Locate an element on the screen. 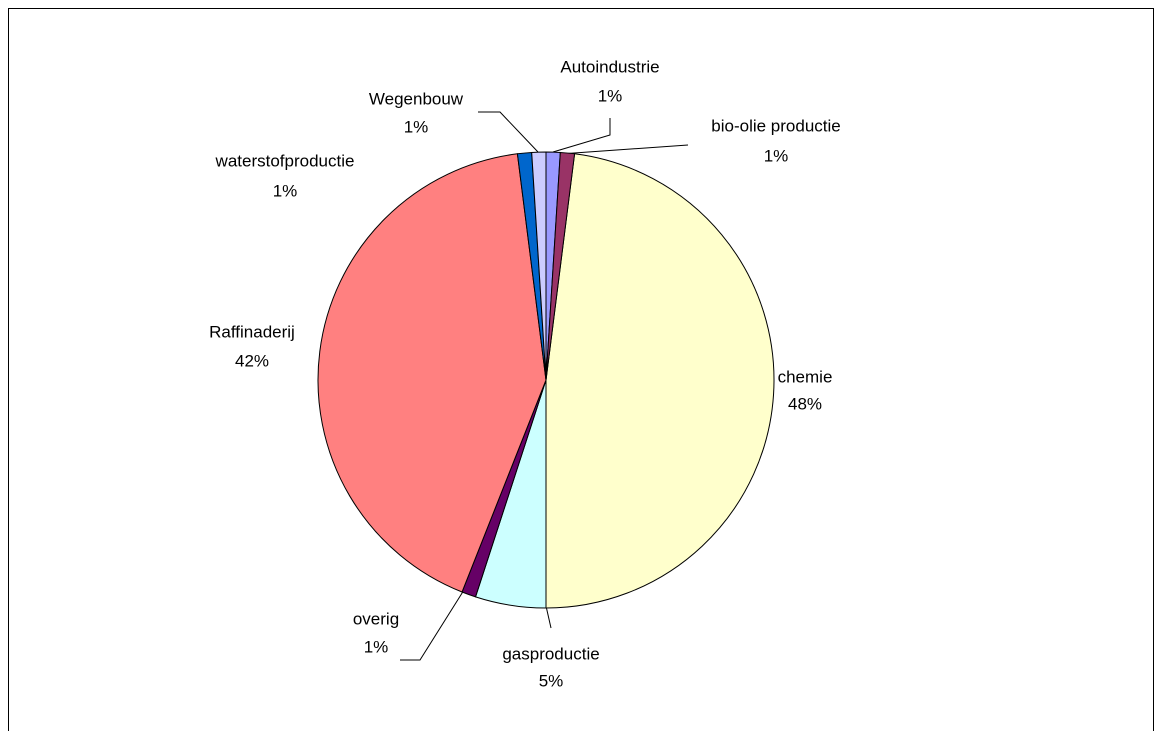 The height and width of the screenshot is (731, 1162). slice-label: bio-olie productie is located at coordinates (775, 125).